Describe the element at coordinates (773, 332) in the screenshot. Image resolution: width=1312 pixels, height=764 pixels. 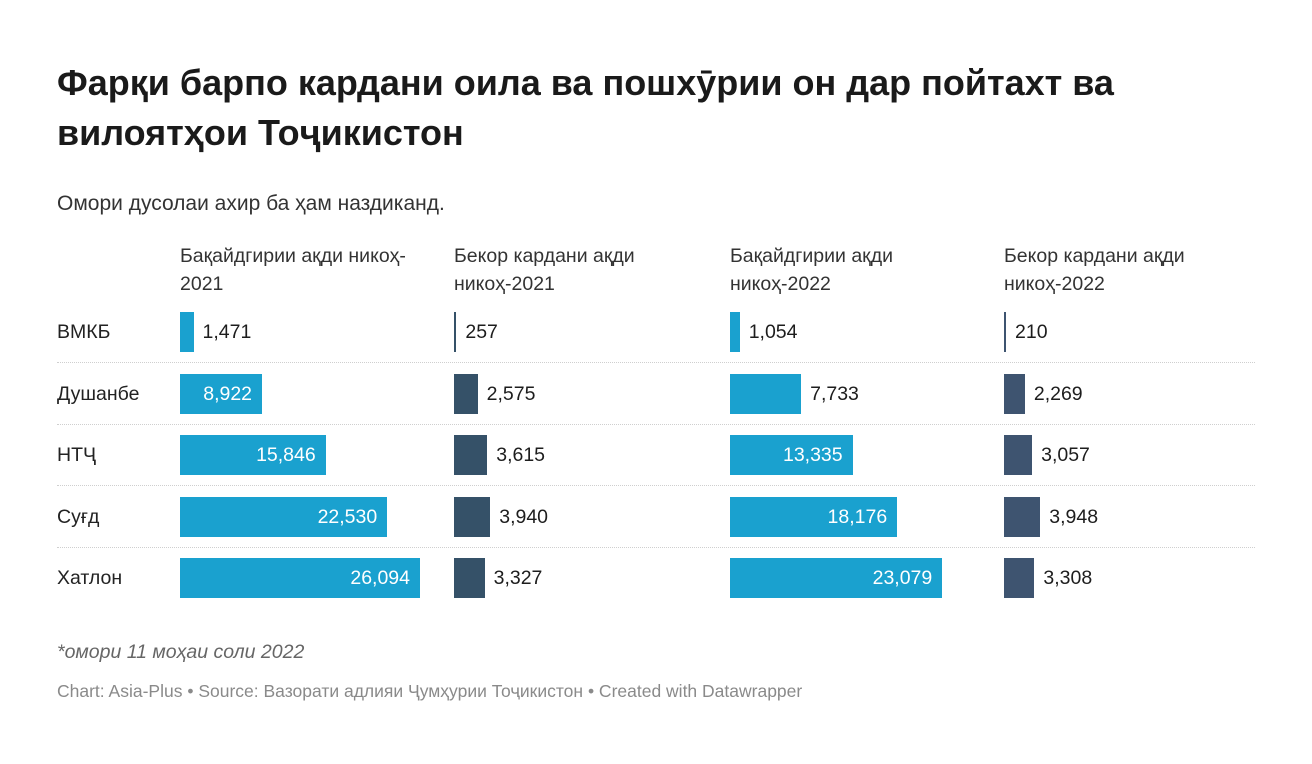
I see `value-label: 1,054` at that location.